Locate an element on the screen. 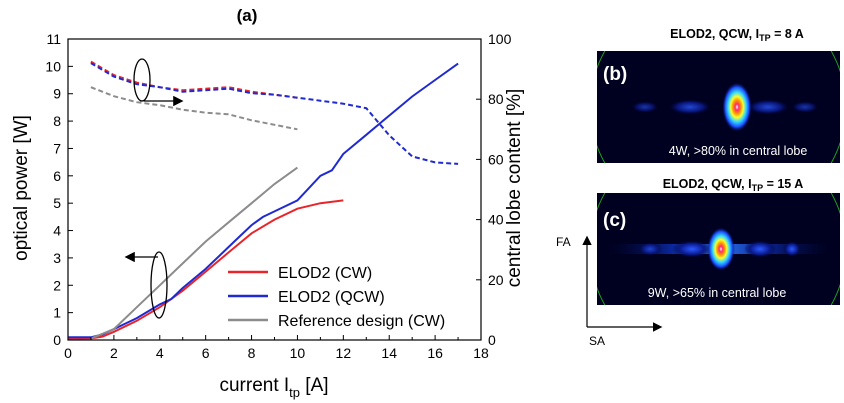 This screenshot has width=844, height=403. side-lobe-b-far-right is located at coordinates (805, 107).